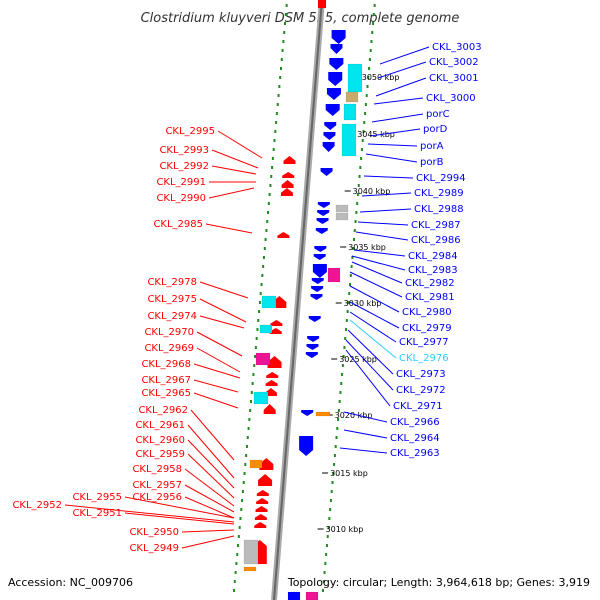  Describe the element at coordinates (166, 380) in the screenshot. I see `left-gene-label: CKL_2967` at that location.